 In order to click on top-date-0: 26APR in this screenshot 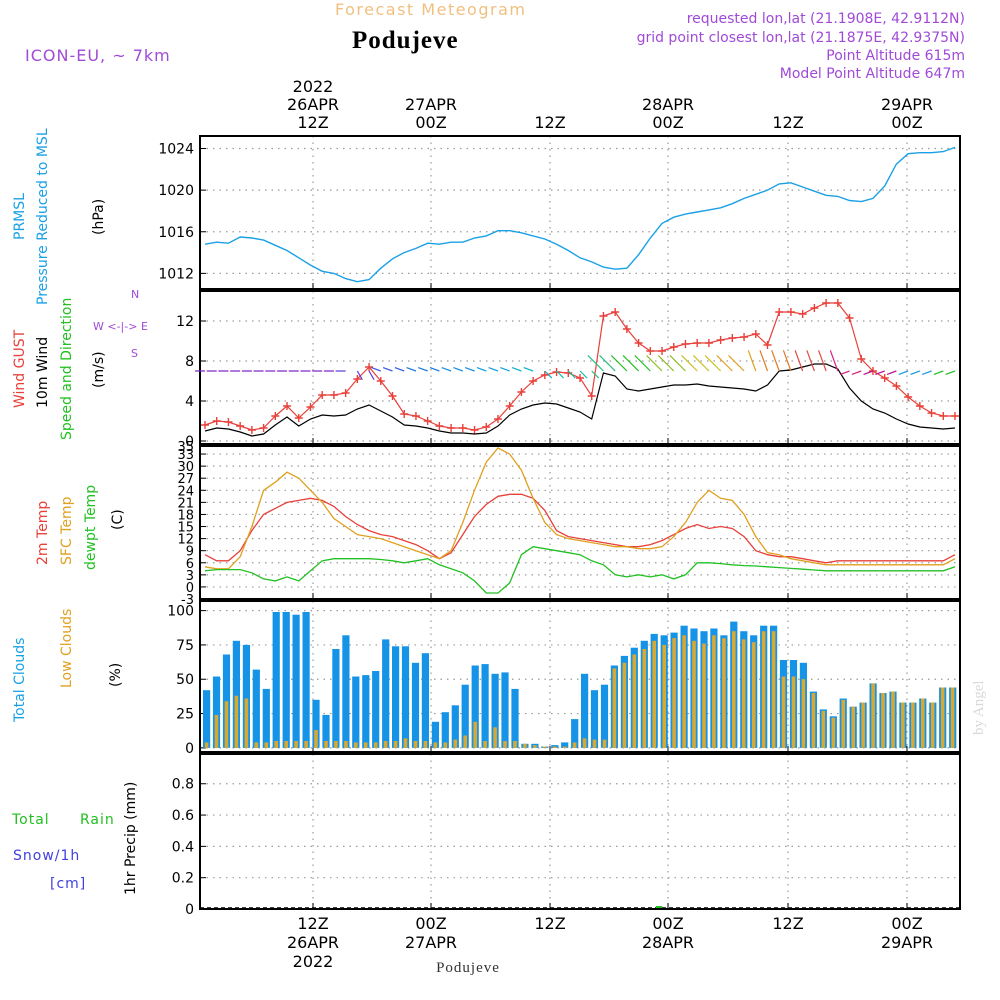, I will do `click(313, 104)`.